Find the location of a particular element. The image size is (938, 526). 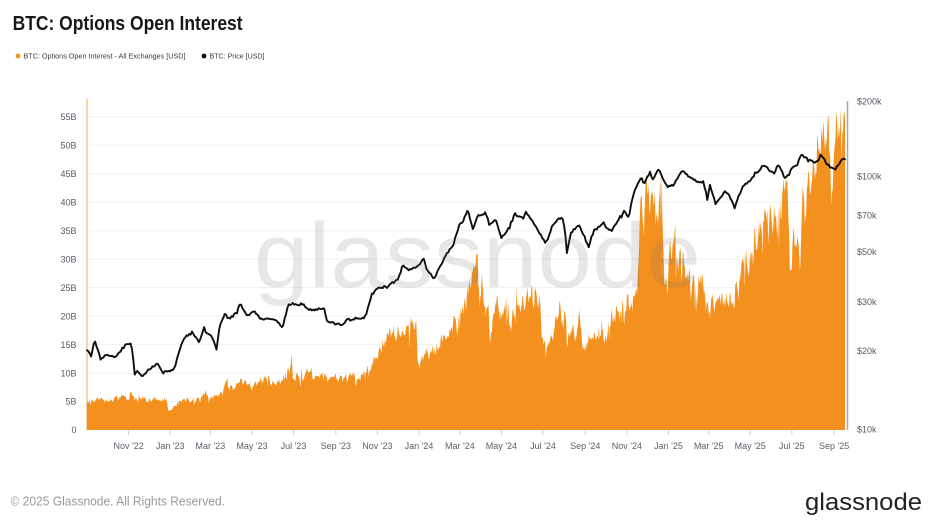

svg-text: 20B is located at coordinates (68, 316).